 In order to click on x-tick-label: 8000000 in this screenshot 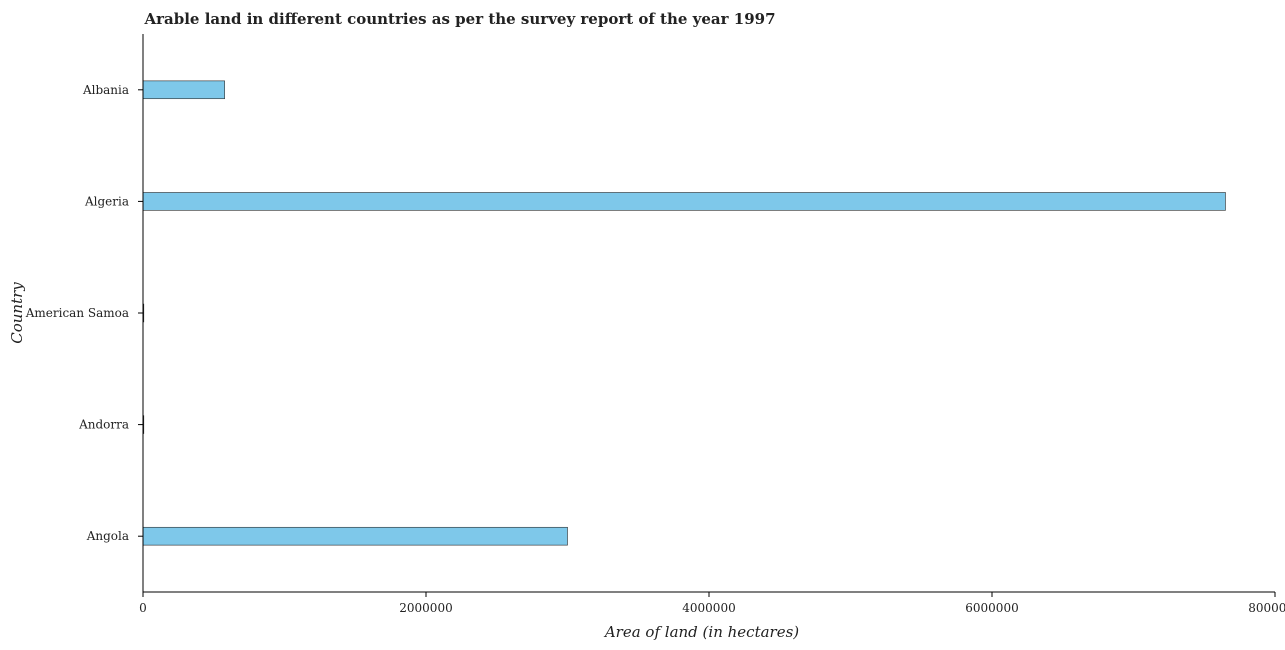, I will do `click(1266, 608)`.